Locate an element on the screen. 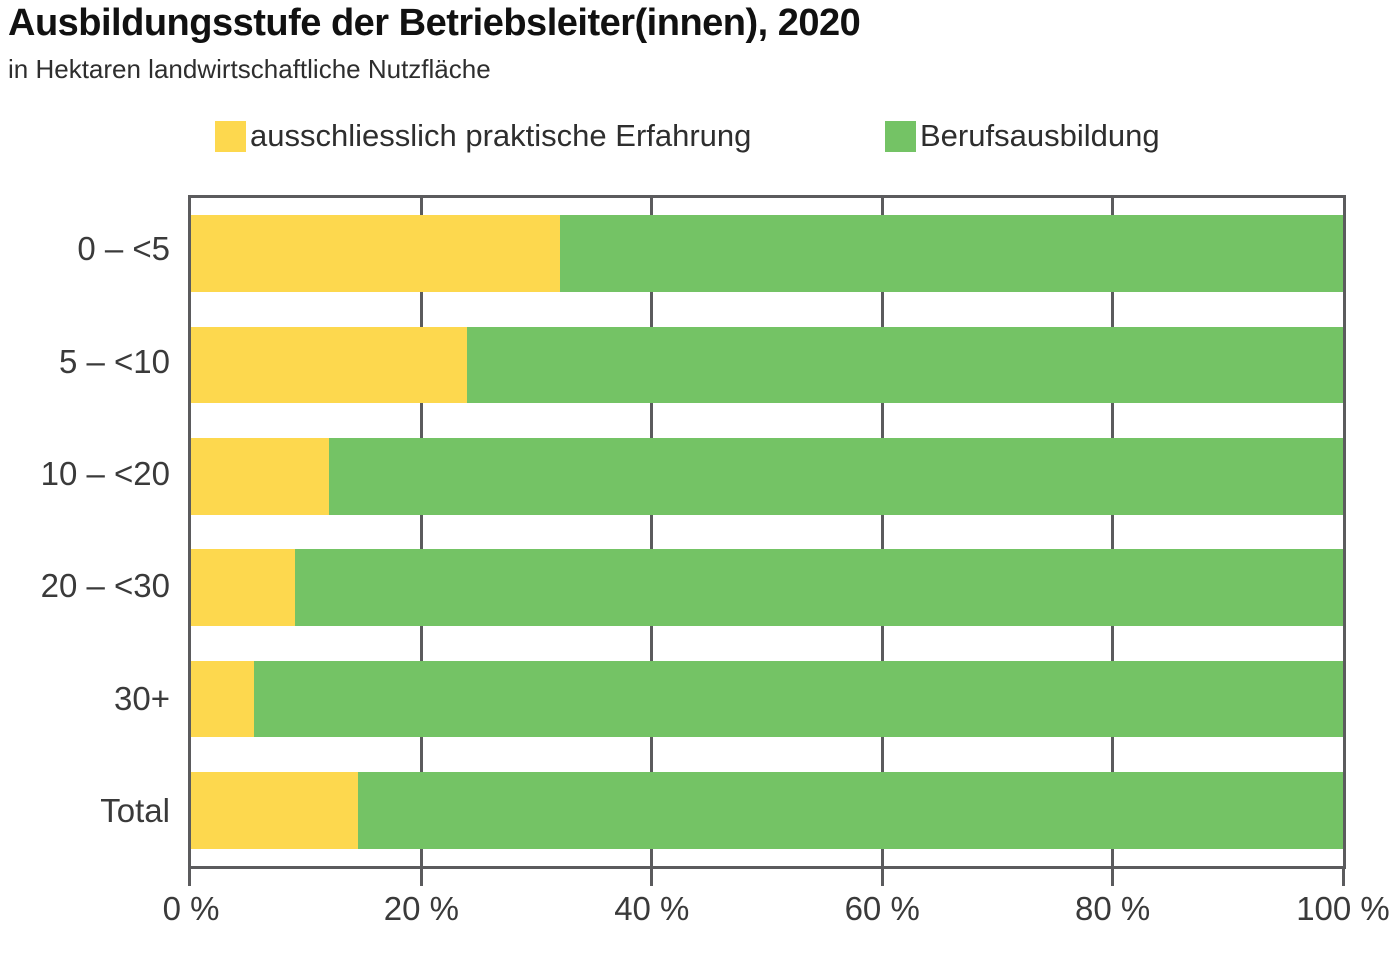 The height and width of the screenshot is (957, 1400). x-tick-label: 100 % is located at coordinates (1343, 908).